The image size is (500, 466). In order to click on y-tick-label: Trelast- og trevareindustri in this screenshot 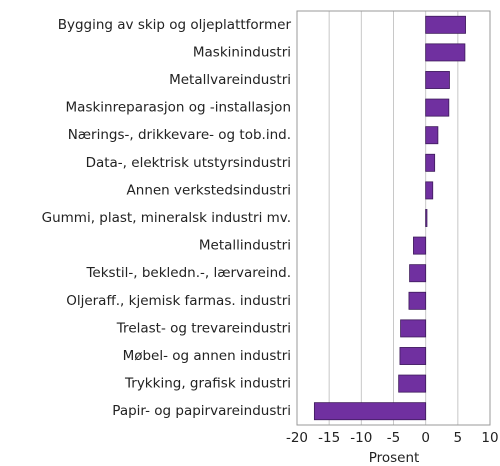, I will do `click(203, 328)`.